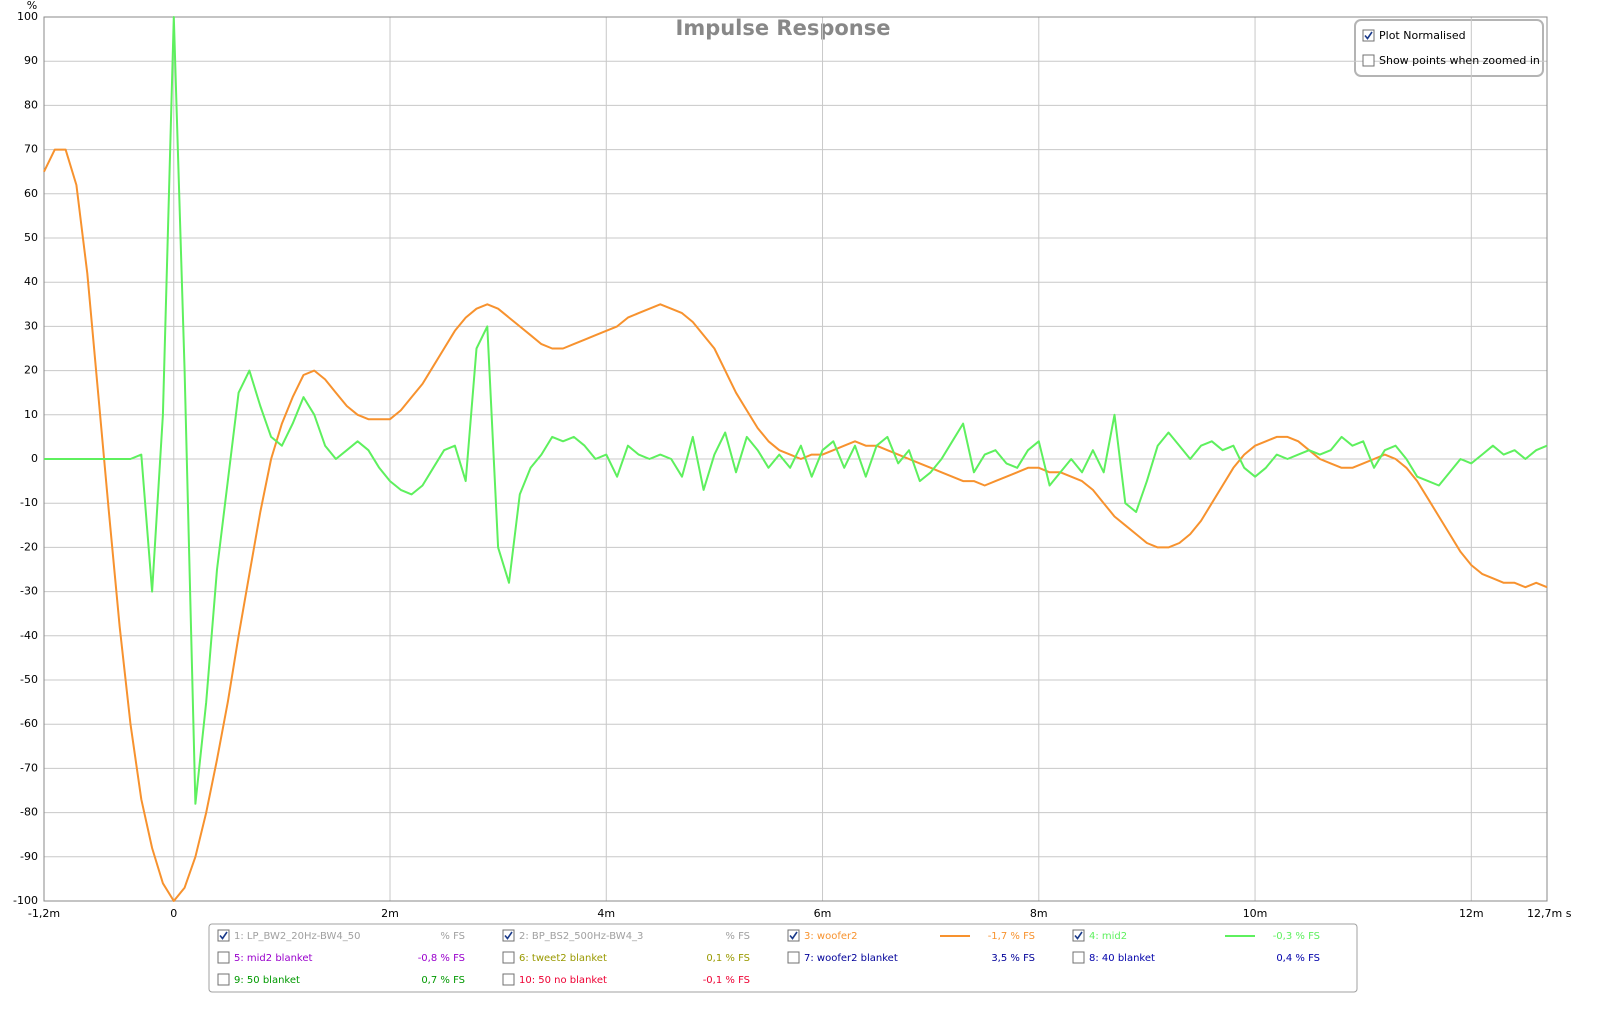  What do you see at coordinates (581, 936) in the screenshot?
I see `legend-label: 2: BP_BS2_500Hz-BW4_3` at bounding box center [581, 936].